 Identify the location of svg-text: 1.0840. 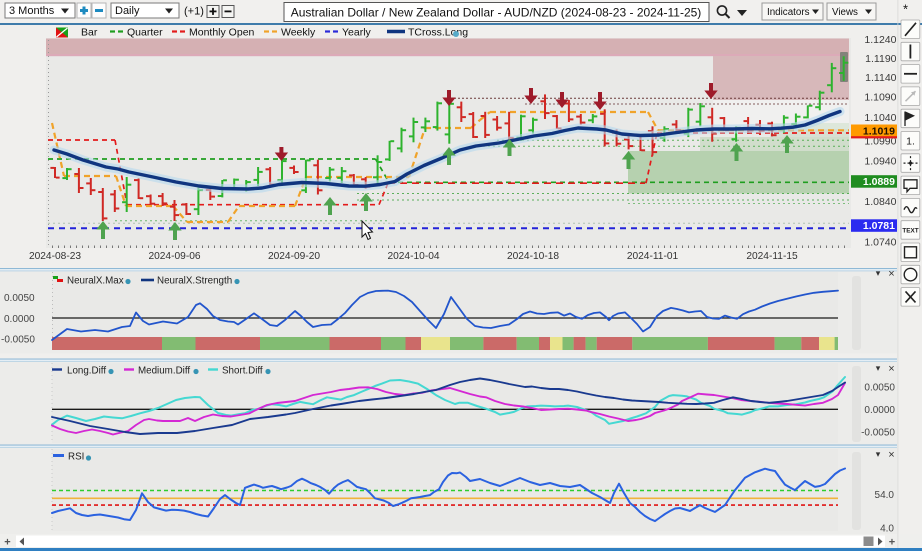
(880, 202).